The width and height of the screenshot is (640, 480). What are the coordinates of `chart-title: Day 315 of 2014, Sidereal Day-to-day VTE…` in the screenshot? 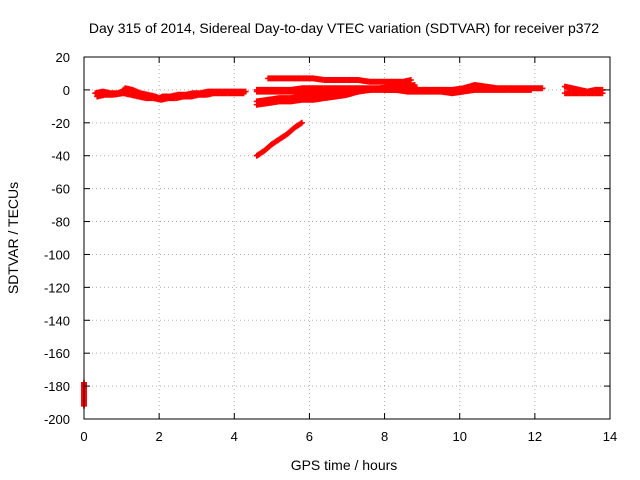 It's located at (344, 28).